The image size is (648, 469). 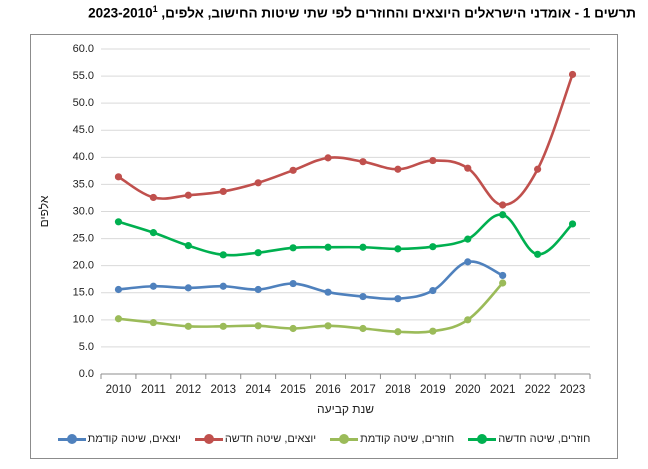 I want to click on y-tick-label: 20.0, so click(x=83, y=266).